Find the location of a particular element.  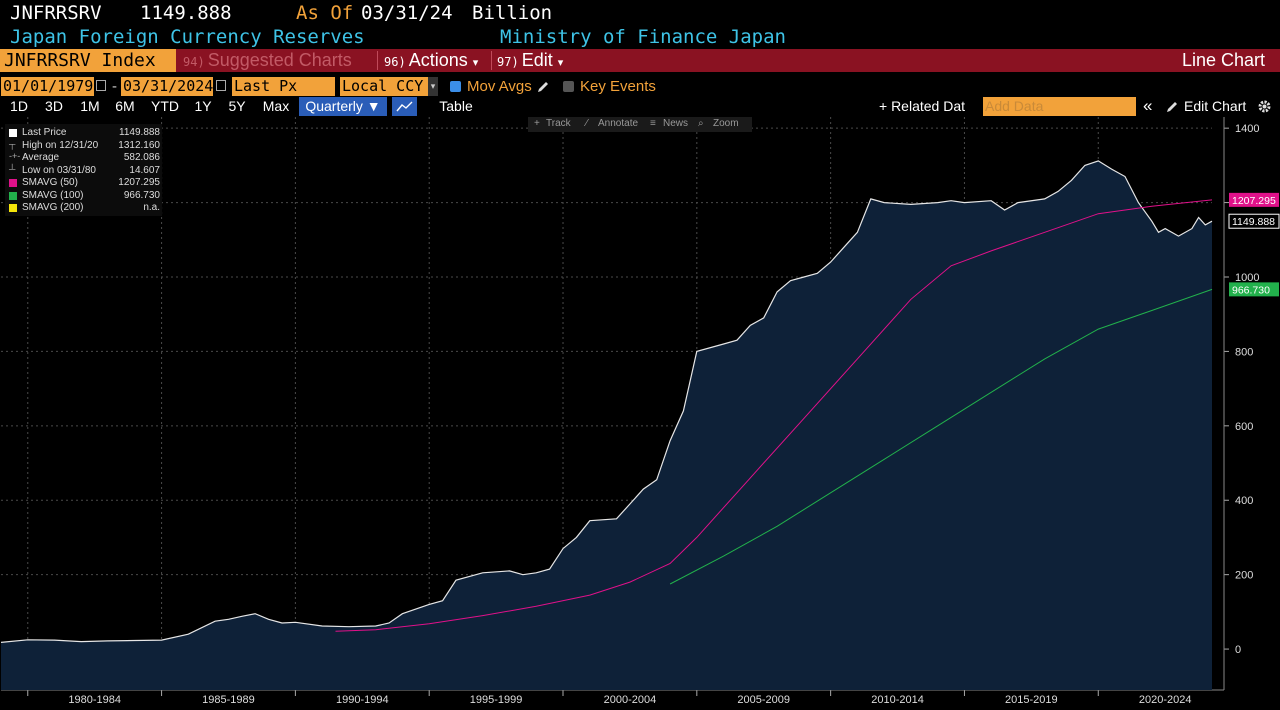

legend-item: ┴ Low on 03/31/80 14.607 is located at coordinates (84, 170).